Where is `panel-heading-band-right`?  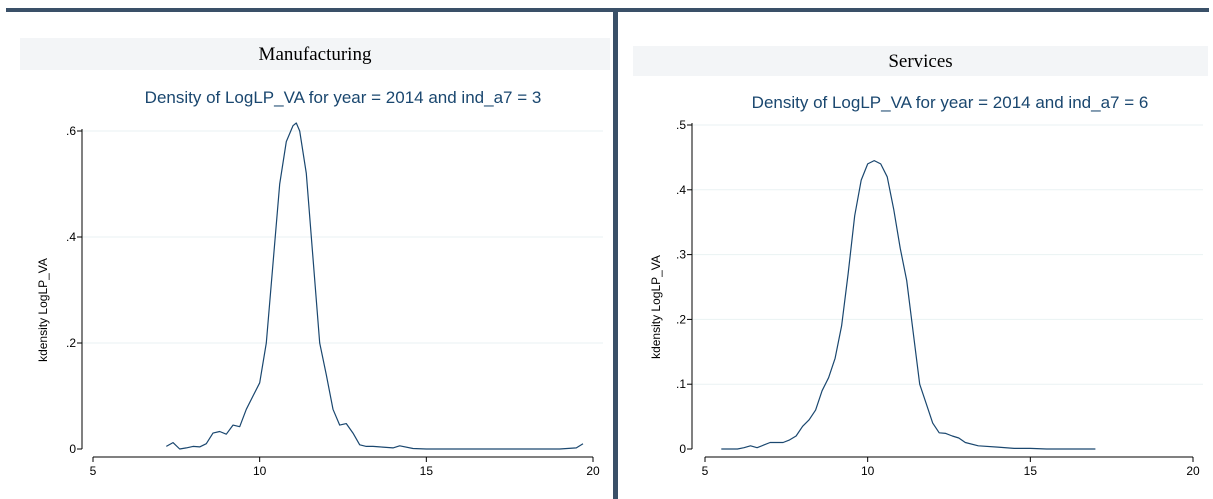 panel-heading-band-right is located at coordinates (920, 61).